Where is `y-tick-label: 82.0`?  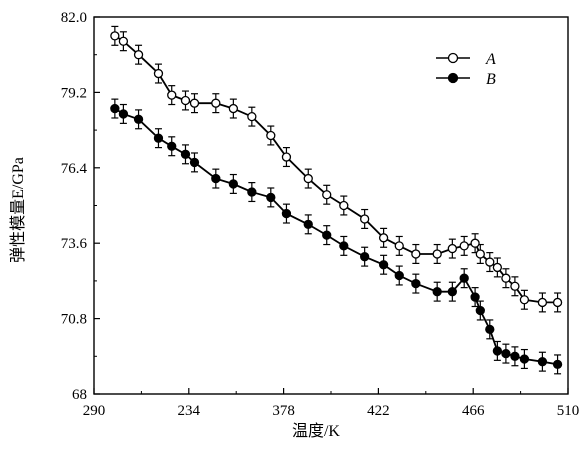 y-tick-label: 82.0 is located at coordinates (74, 18).